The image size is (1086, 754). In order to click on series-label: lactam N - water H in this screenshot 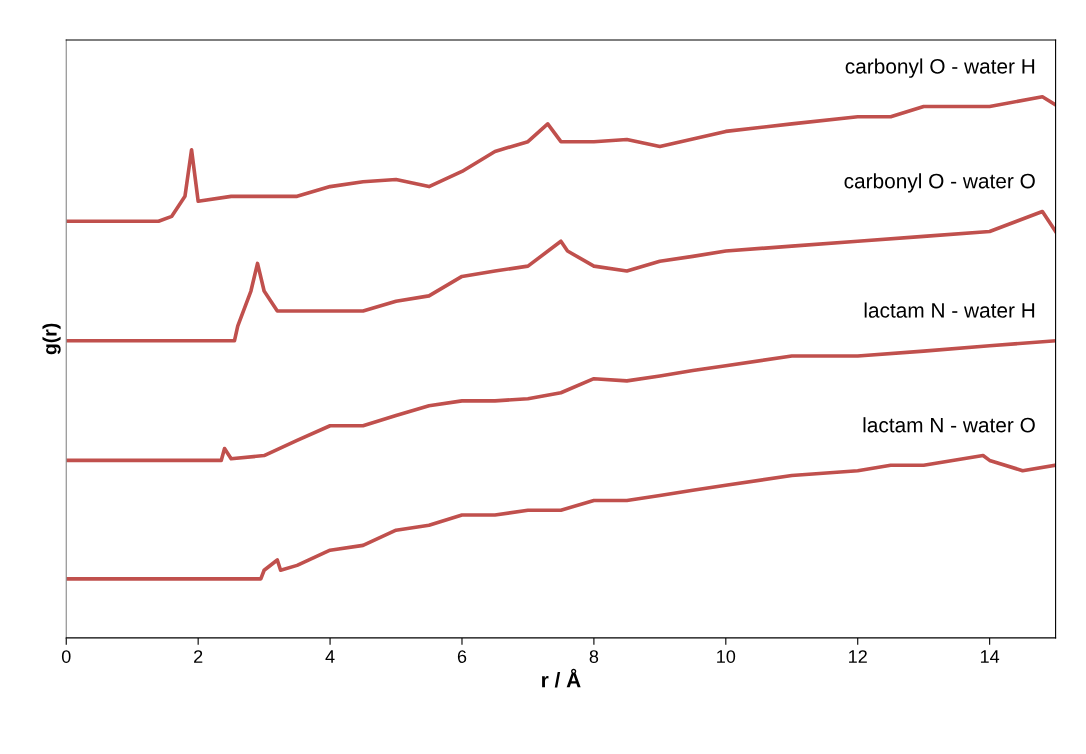, I will do `click(949, 310)`.